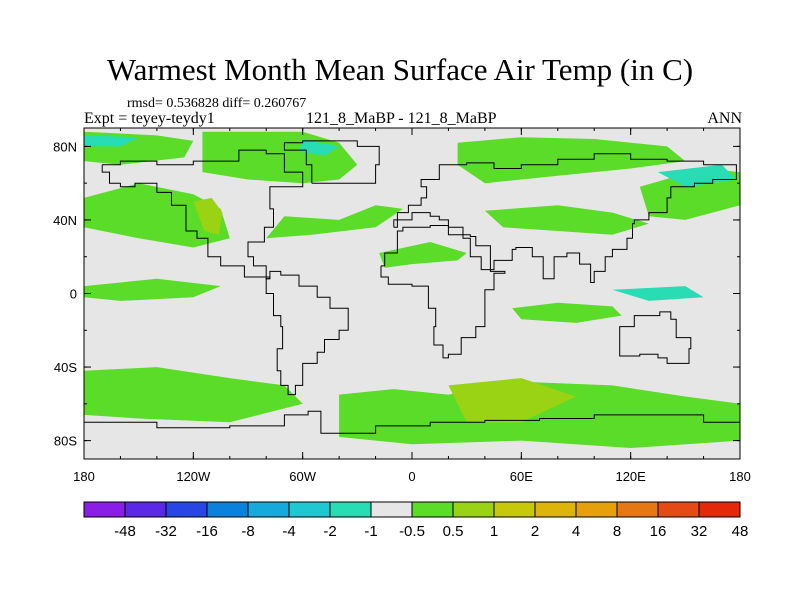 This screenshot has height=600, width=800. What do you see at coordinates (207, 531) in the screenshot?
I see `colorbar-label: -16` at bounding box center [207, 531].